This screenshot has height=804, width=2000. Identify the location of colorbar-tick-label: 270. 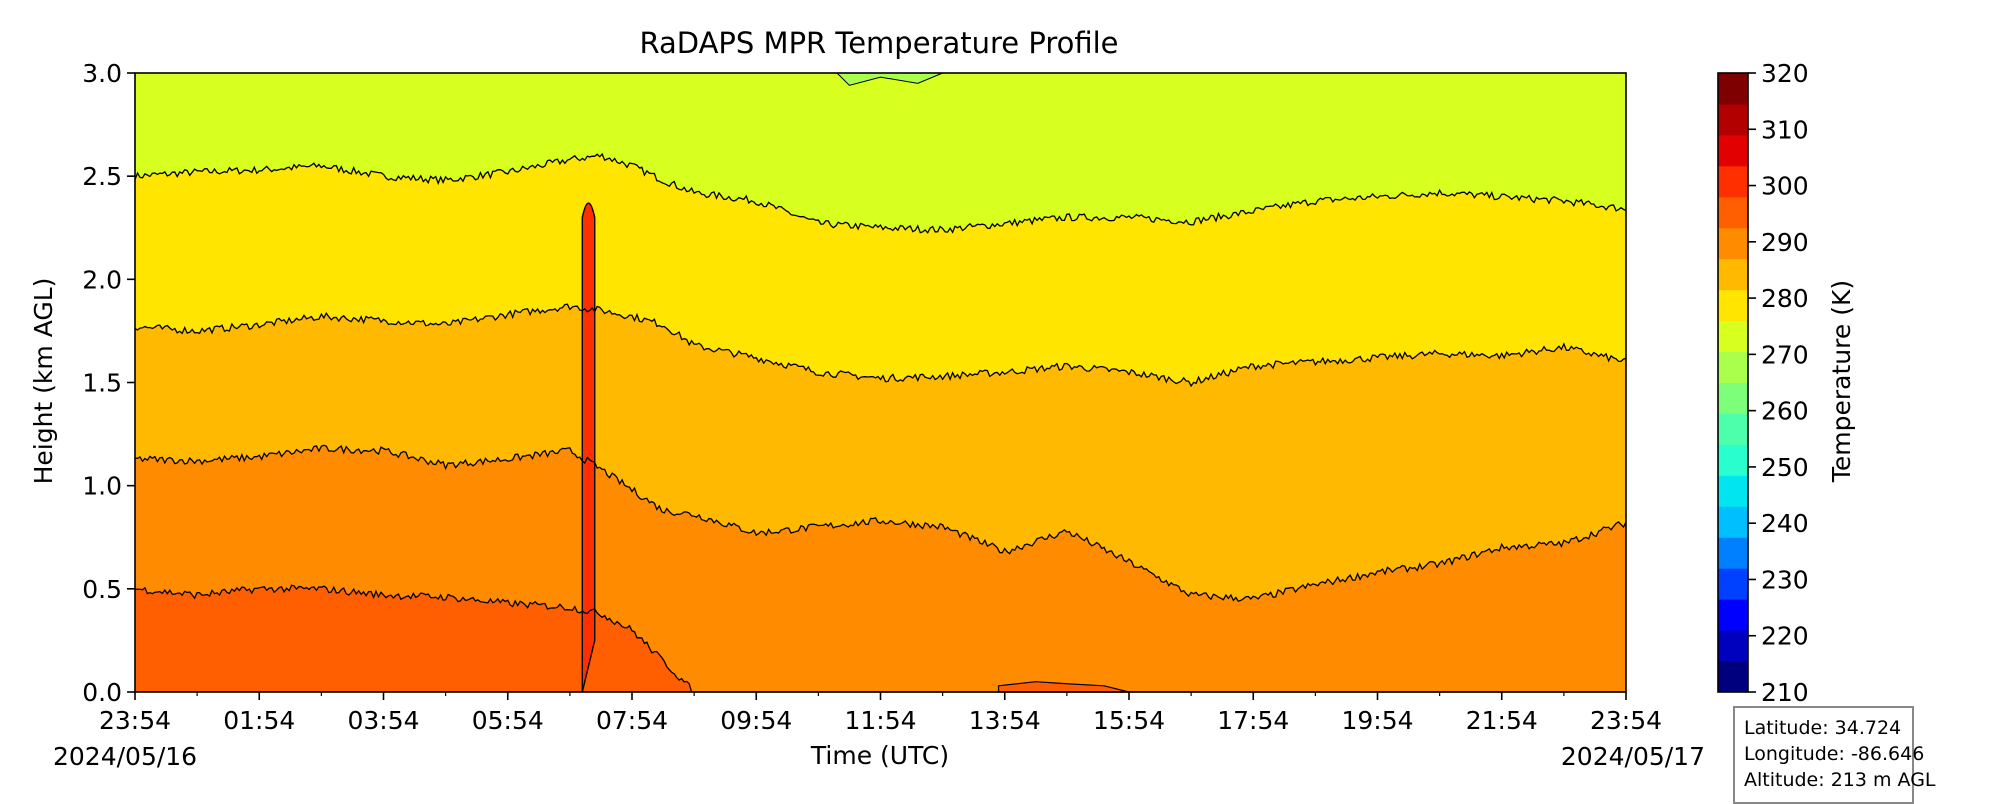
(1785, 354).